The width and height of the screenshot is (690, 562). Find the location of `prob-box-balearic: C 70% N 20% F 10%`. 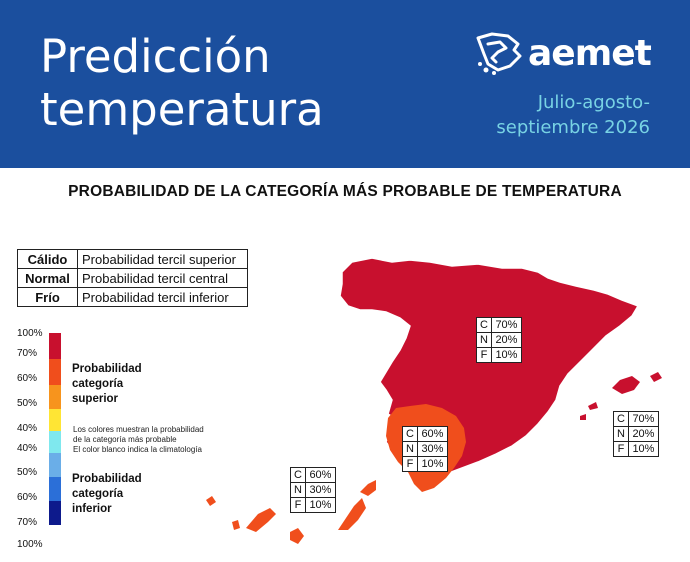

prob-box-balearic: C 70% N 20% F 10% is located at coordinates (636, 434).